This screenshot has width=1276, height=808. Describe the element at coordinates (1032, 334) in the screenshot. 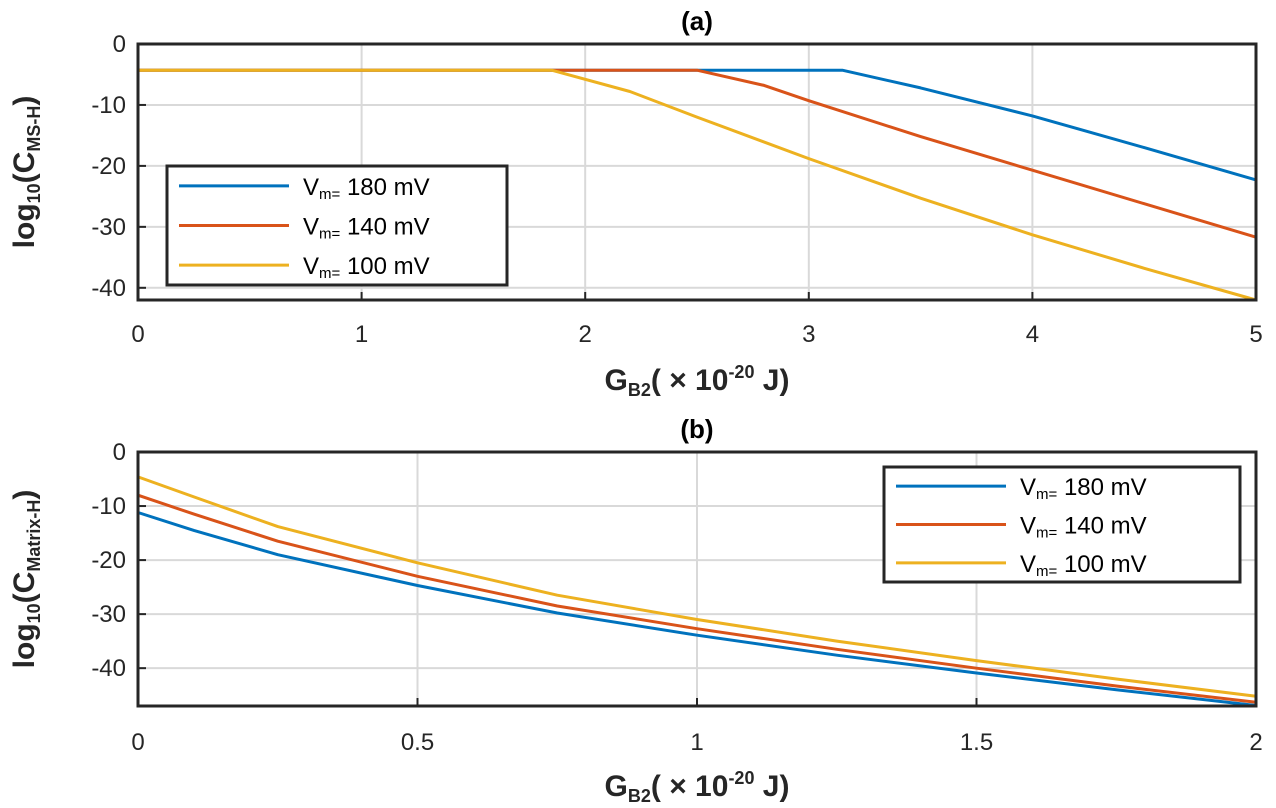

I see `x-tick-label: 4` at that location.